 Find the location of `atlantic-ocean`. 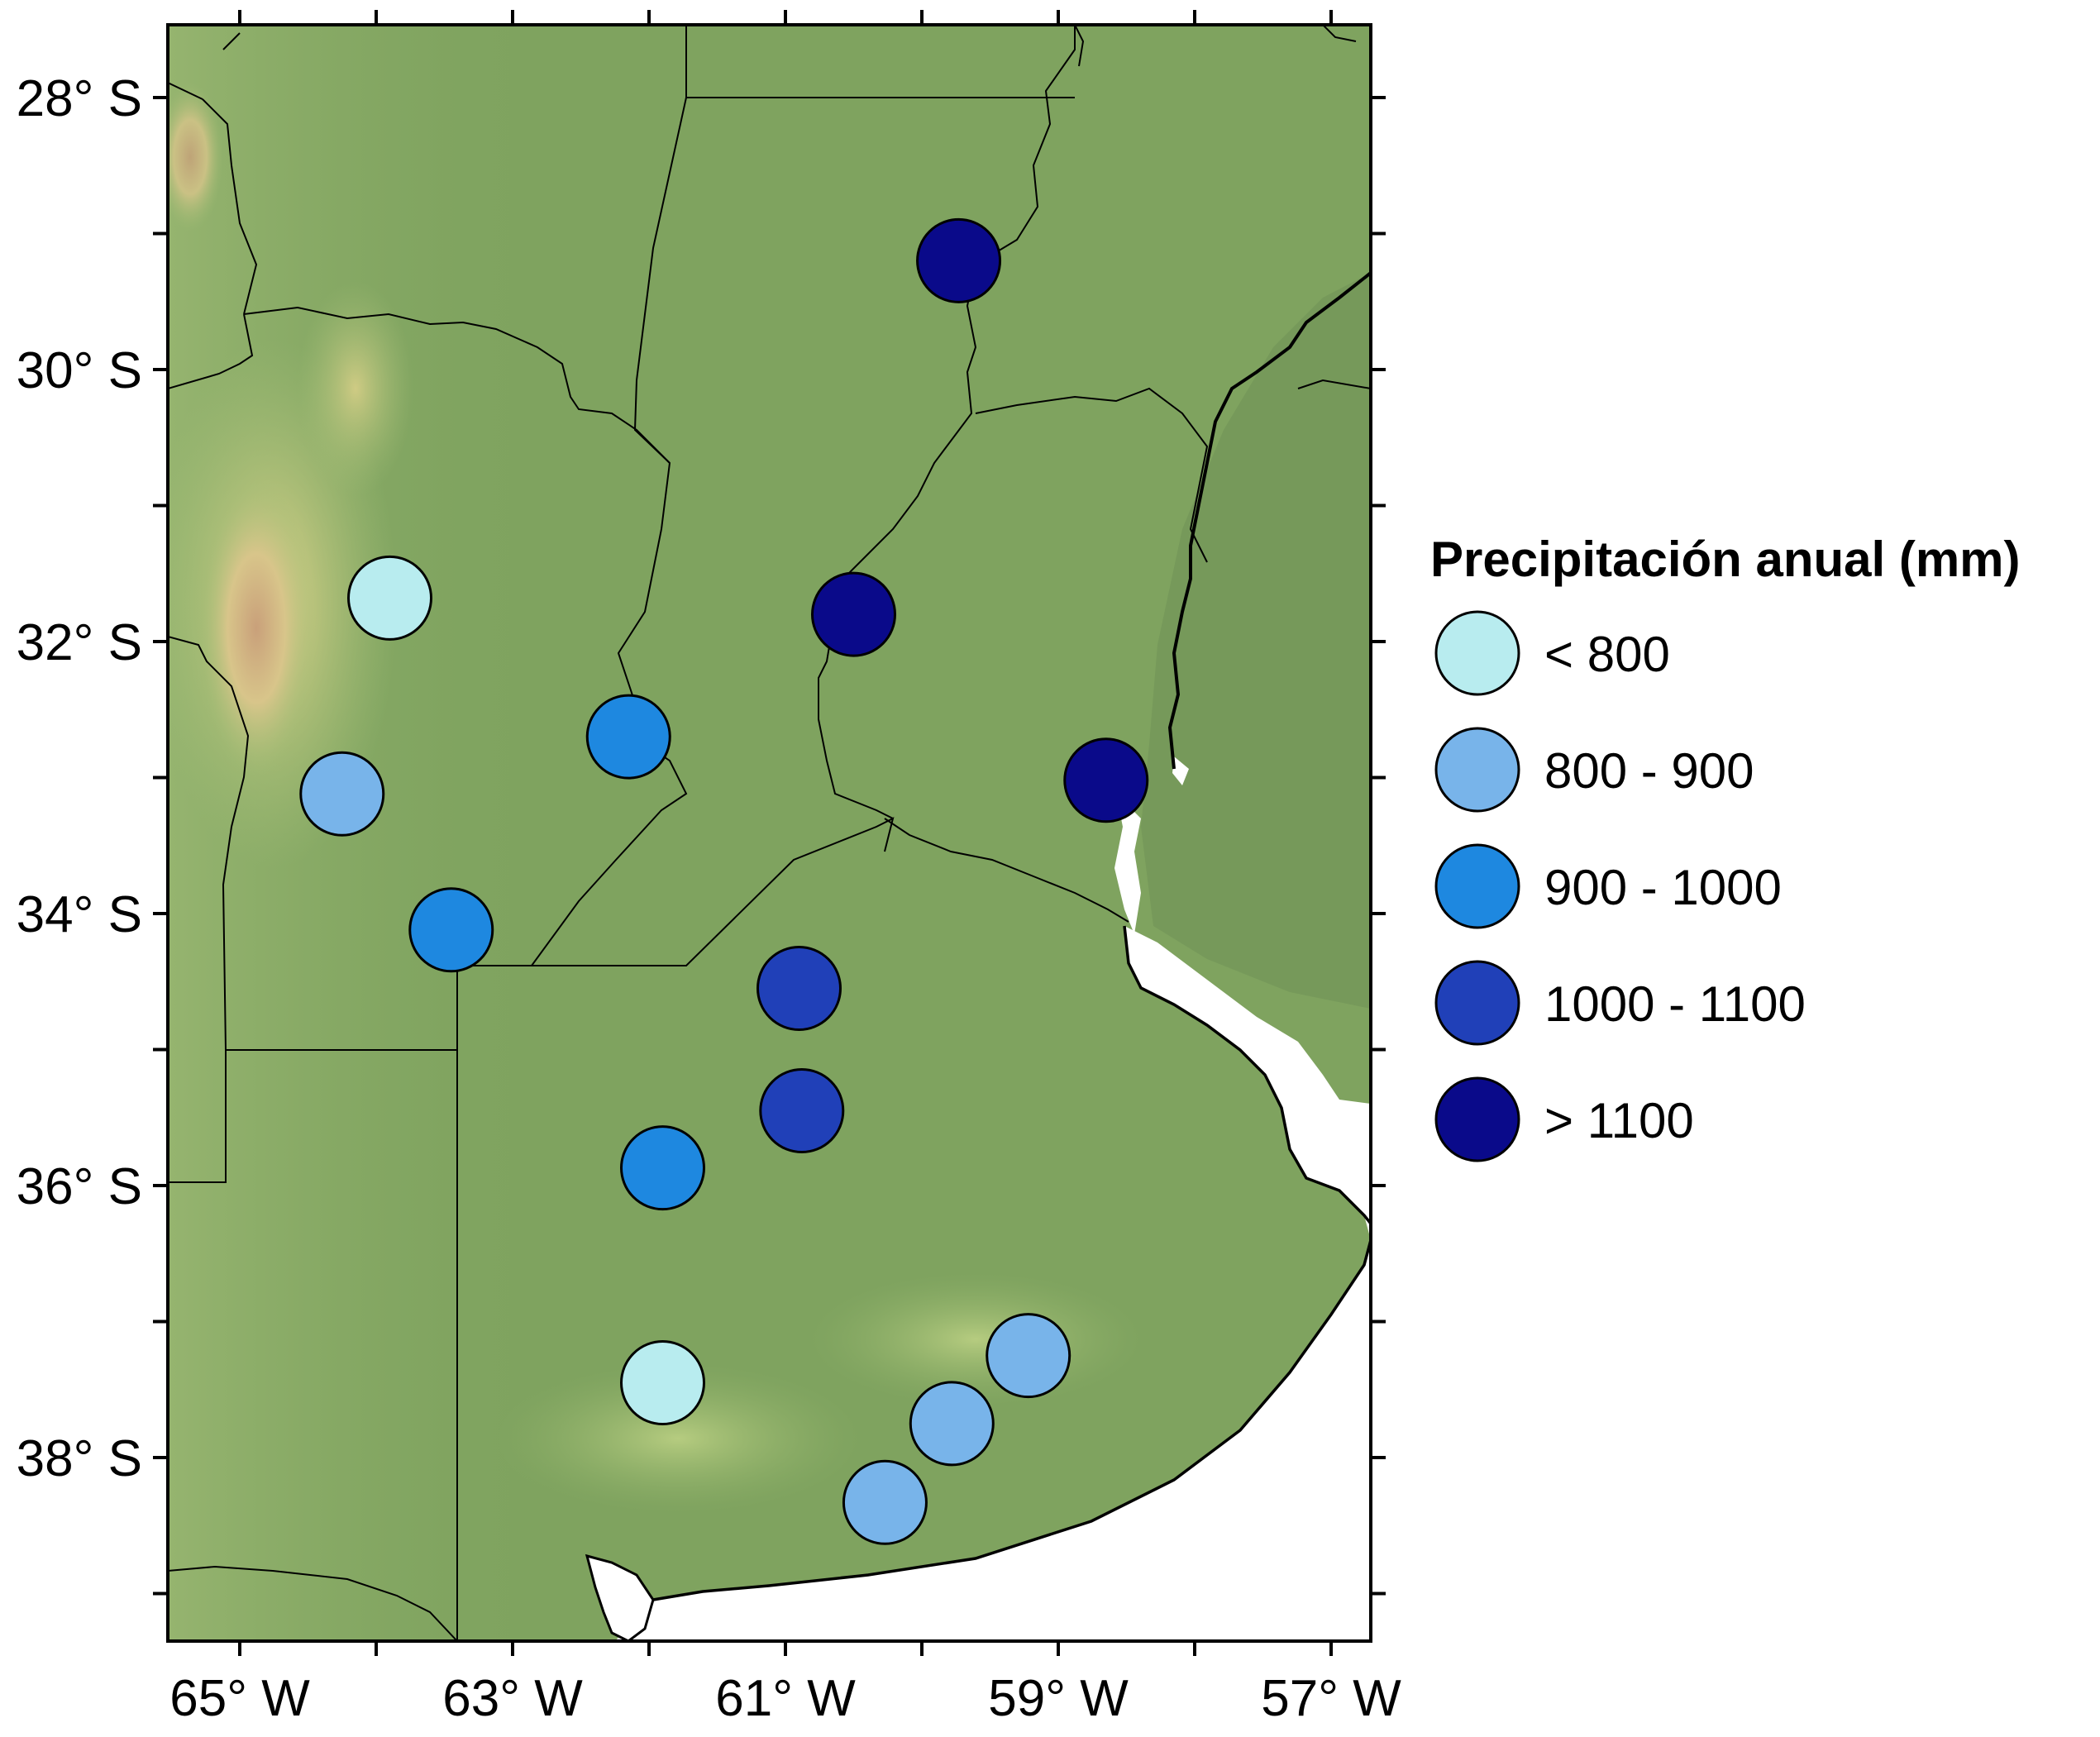

atlantic-ocean is located at coordinates (992, 1283).